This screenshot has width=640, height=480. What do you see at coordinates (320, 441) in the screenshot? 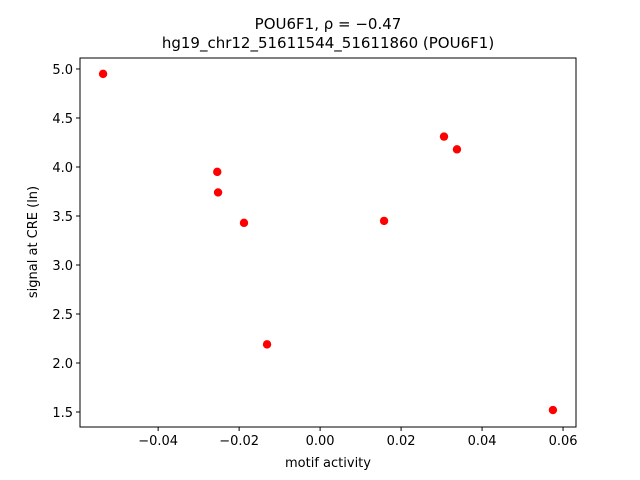
I see `x-tick-label: 0.00` at bounding box center [320, 441].